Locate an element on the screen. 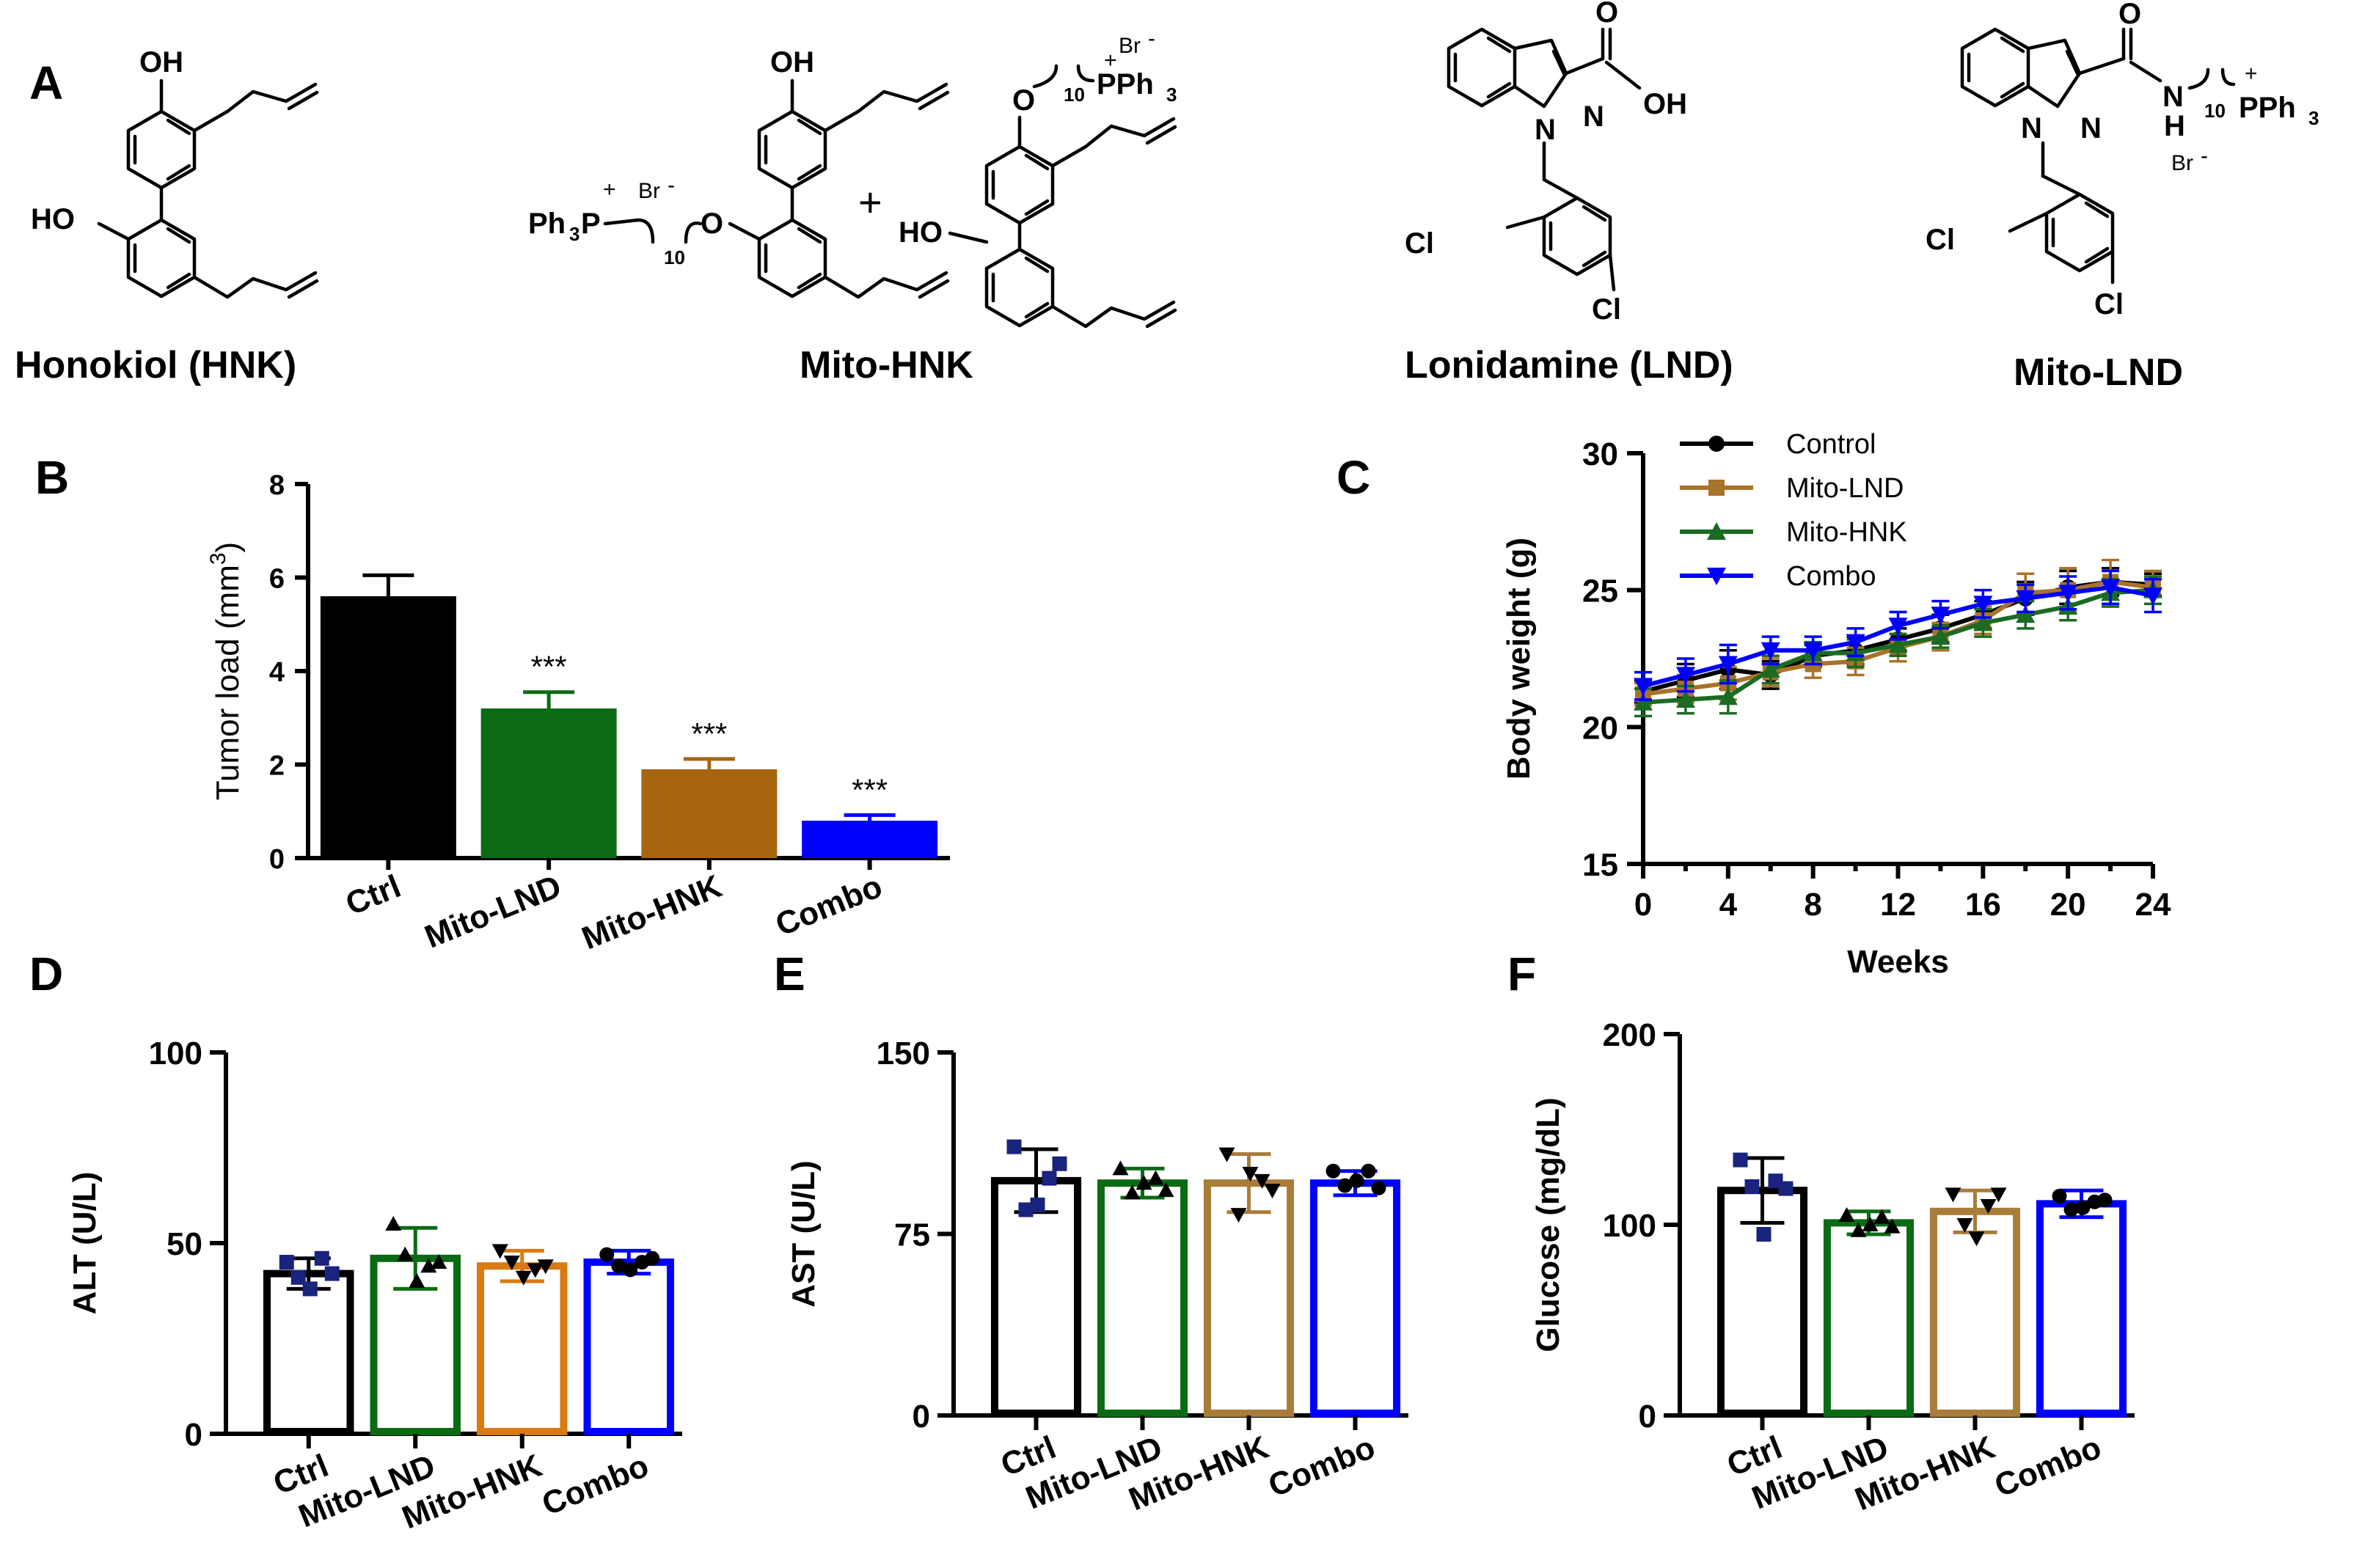  panel-letter-f: F is located at coordinates (1521, 974).